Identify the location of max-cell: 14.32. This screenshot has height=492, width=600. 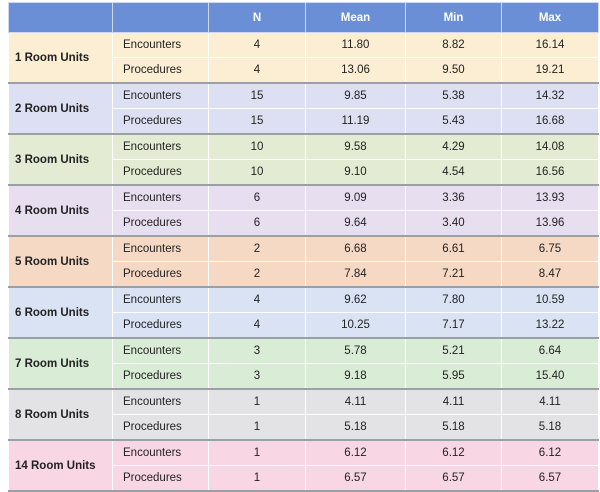
(550, 95).